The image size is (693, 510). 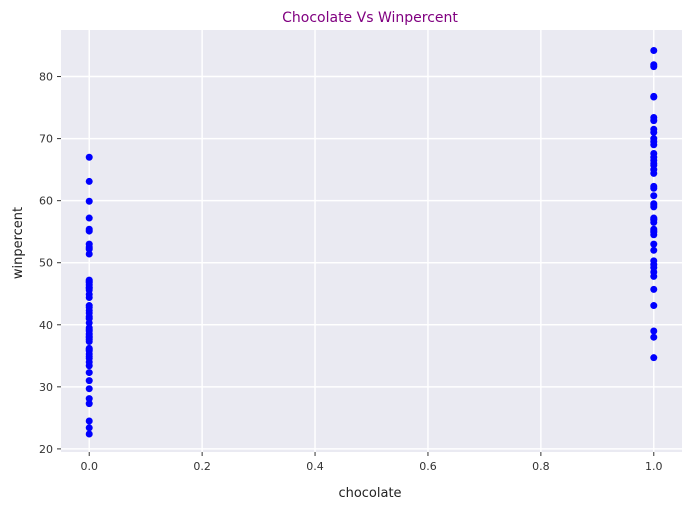 I want to click on y-axis-label: winpercent, so click(x=18, y=243).